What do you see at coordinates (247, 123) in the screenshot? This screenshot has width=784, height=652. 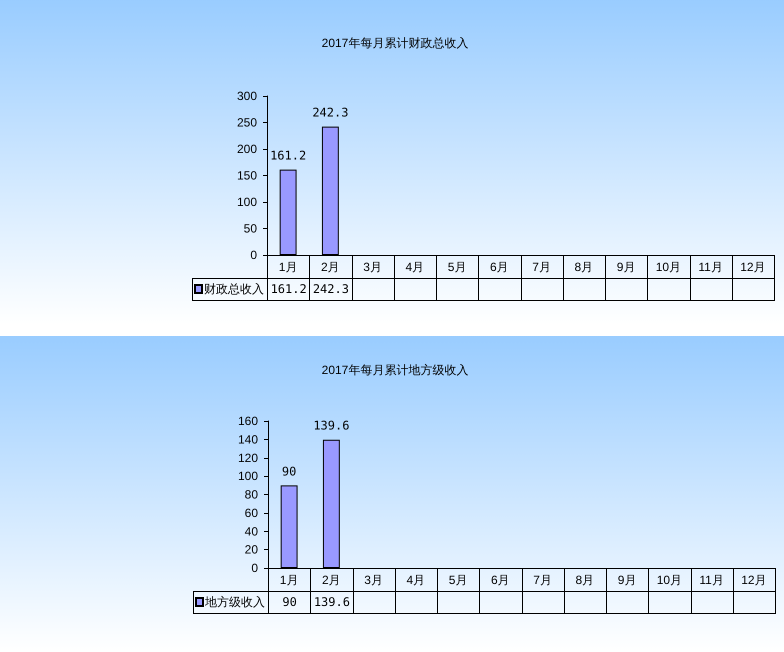 I see `y-tick-label: 250` at bounding box center [247, 123].